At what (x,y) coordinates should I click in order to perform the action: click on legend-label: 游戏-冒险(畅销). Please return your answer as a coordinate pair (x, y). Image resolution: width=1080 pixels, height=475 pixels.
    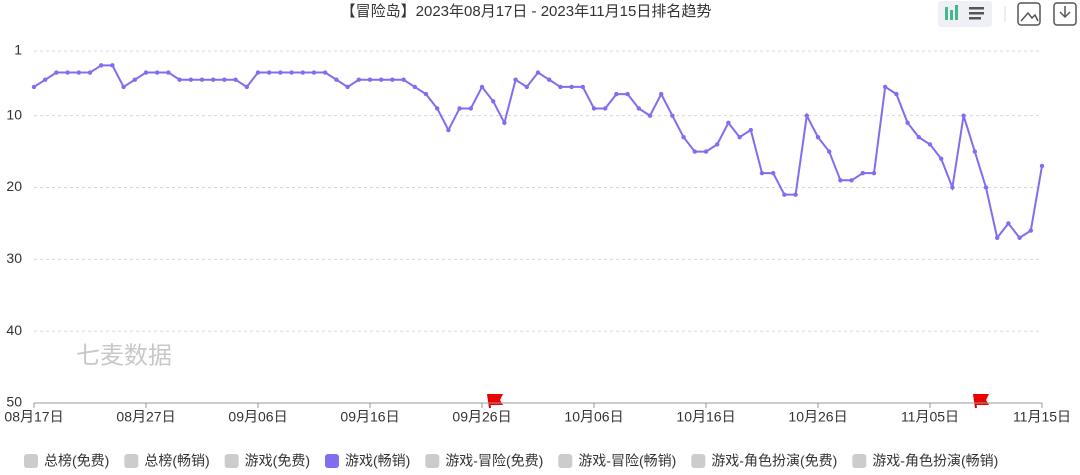
    Looking at the image, I should click on (627, 461).